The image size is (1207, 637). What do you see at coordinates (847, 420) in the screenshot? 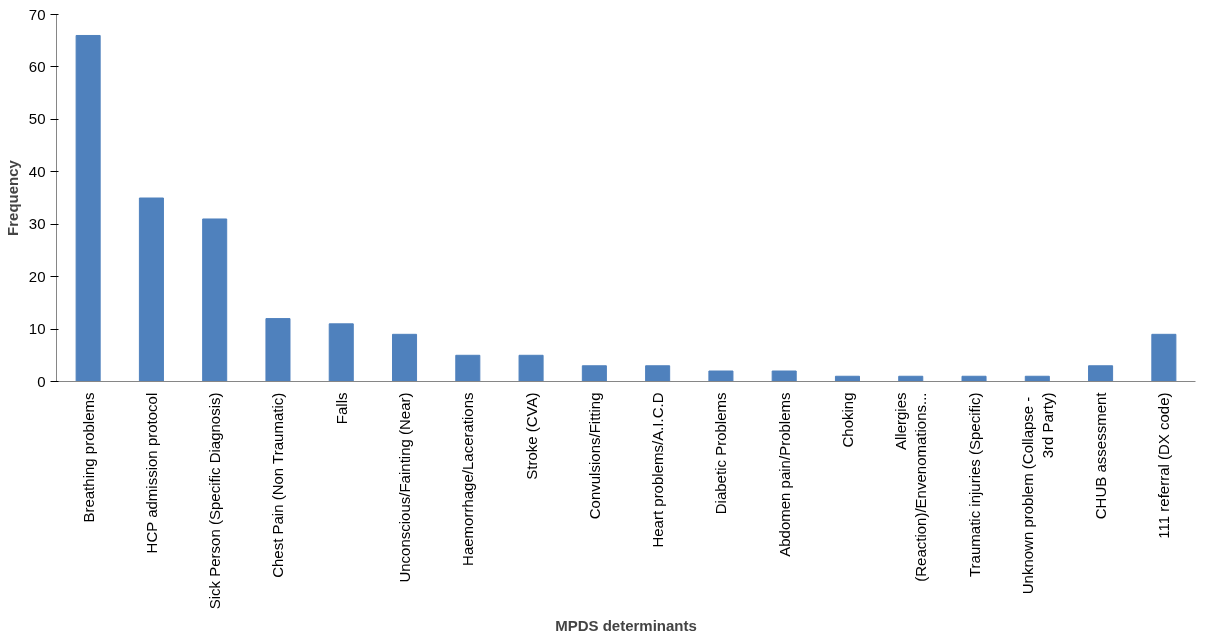
I see `x-tick-label: Choking` at bounding box center [847, 420].